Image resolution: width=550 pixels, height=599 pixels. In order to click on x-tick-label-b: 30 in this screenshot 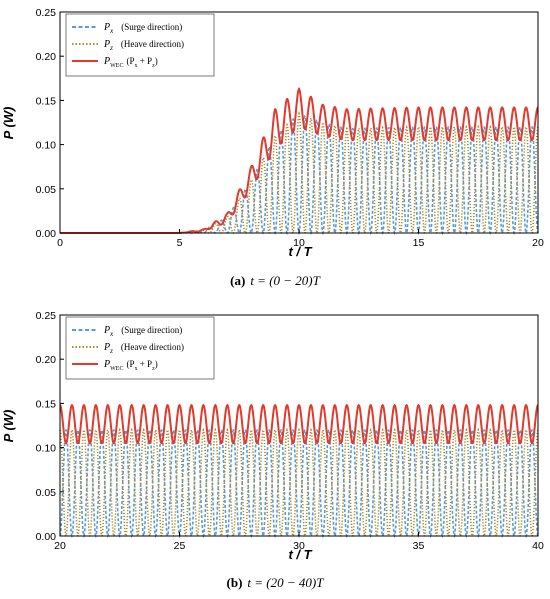, I will do `click(299, 546)`.